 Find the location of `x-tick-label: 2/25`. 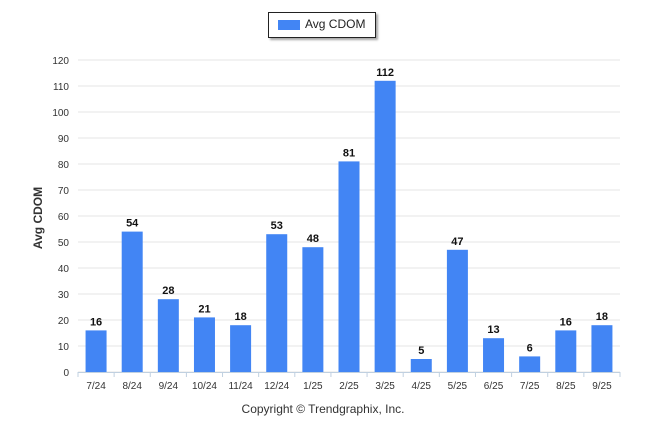

x-tick-label: 2/25 is located at coordinates (349, 386).